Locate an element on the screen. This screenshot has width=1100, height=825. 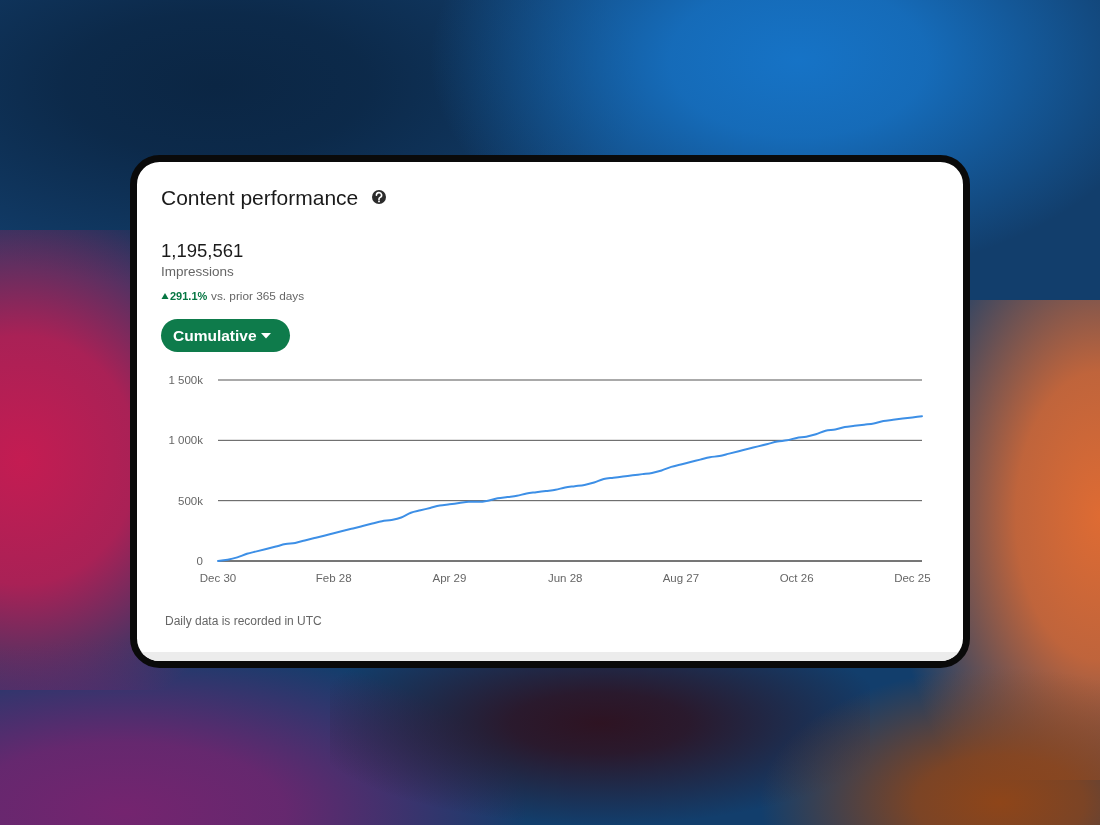
x-tick-label: Jun 28 is located at coordinates (565, 578).